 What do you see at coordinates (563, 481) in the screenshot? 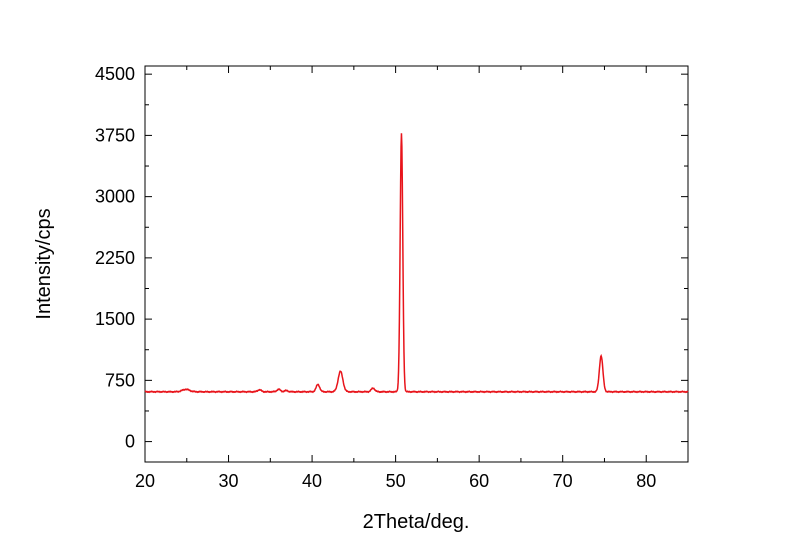
I see `x-tick-label: 70` at bounding box center [563, 481].